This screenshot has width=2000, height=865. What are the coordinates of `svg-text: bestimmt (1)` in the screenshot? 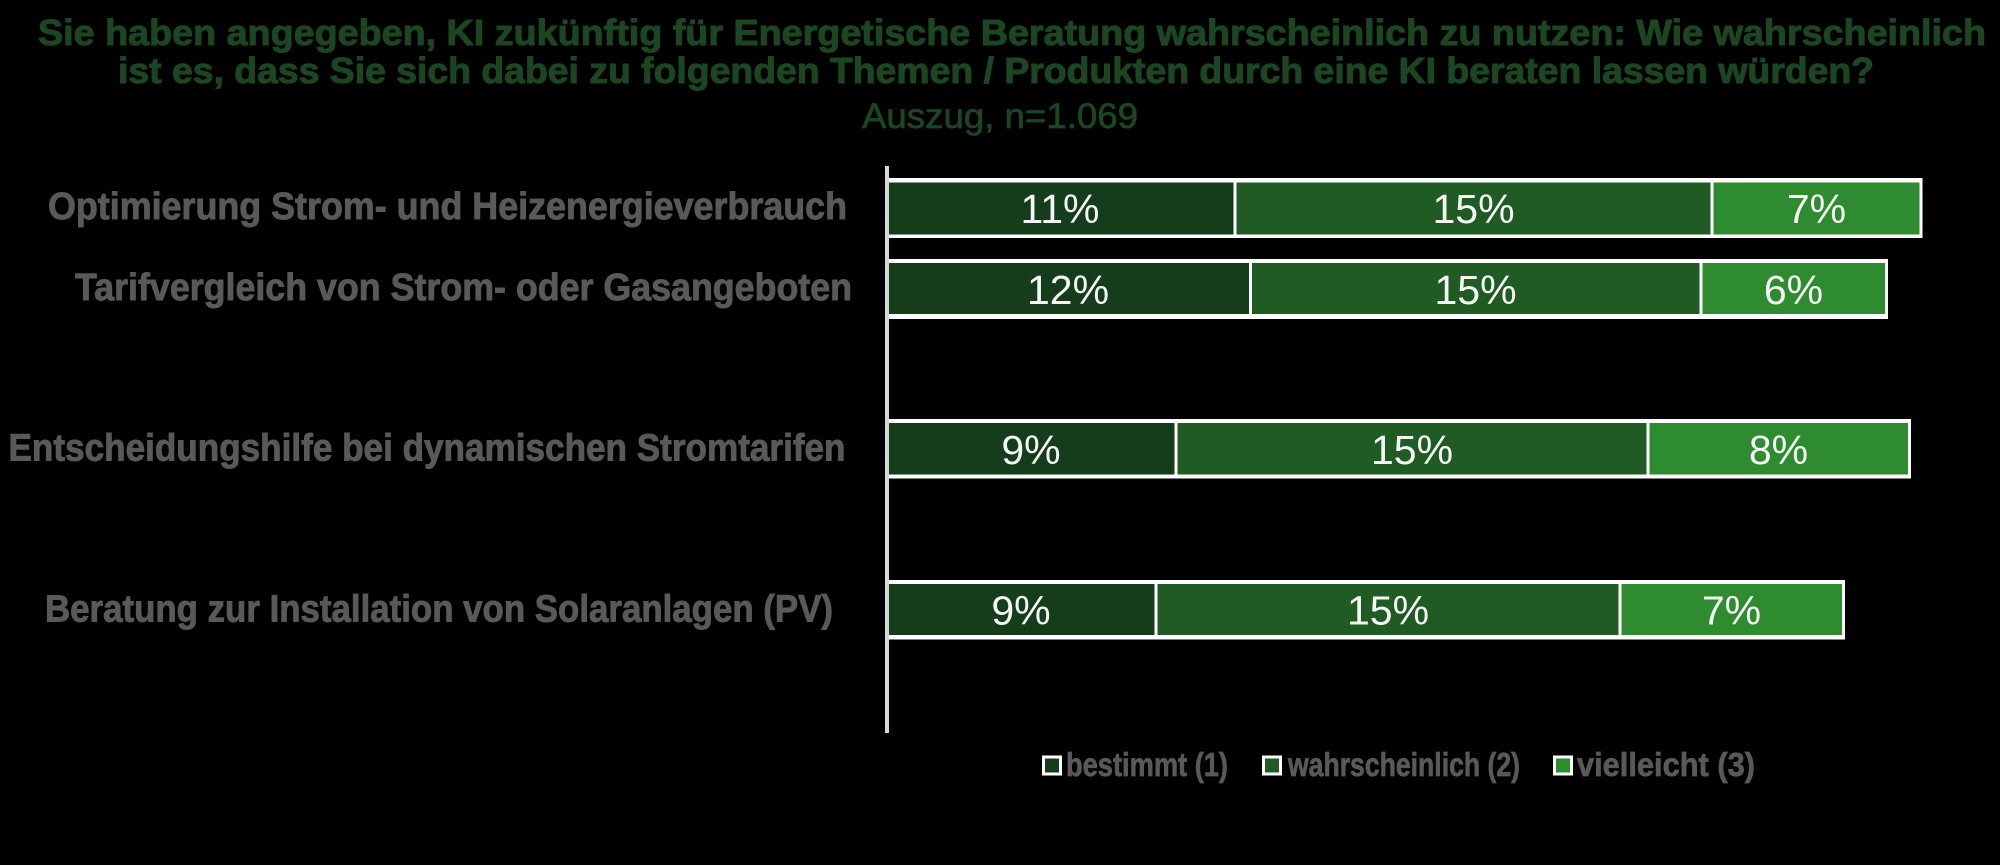 It's located at (1147, 764).